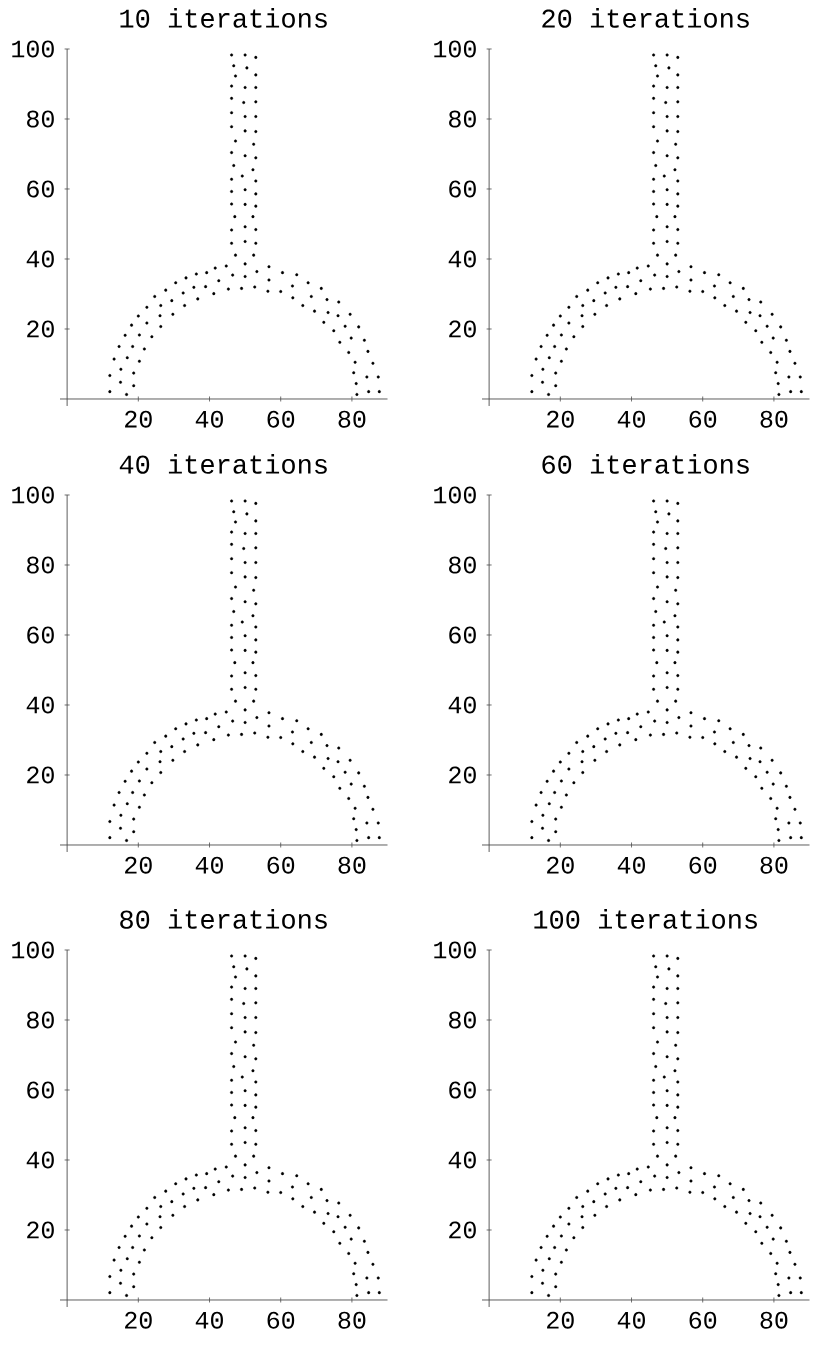 The image size is (814, 1349). I want to click on chart-title: 10 iterations, so click(223, 17).